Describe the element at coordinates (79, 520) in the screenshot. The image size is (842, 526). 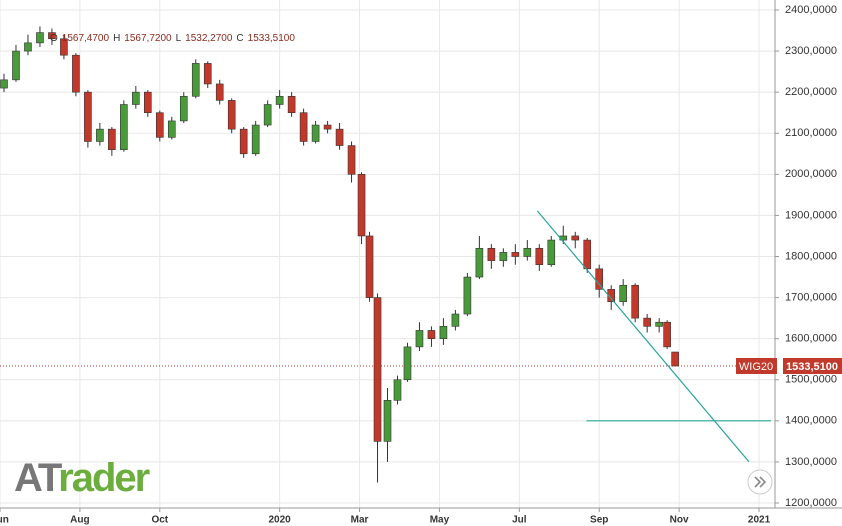
I see `x-tick-label: Aug` at that location.